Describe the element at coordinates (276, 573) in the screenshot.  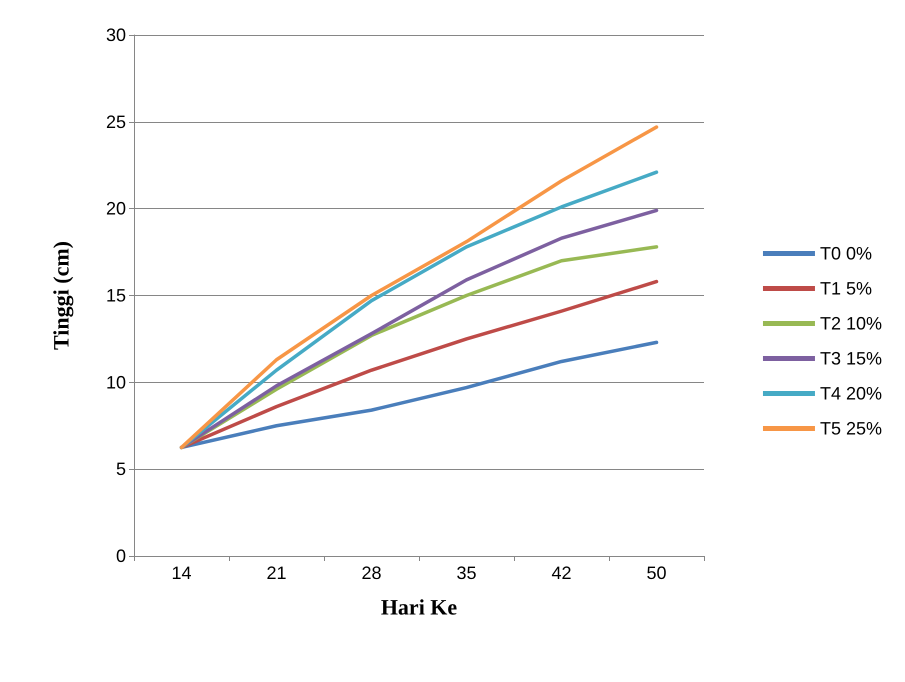
I see `x-tick-label: 21` at that location.